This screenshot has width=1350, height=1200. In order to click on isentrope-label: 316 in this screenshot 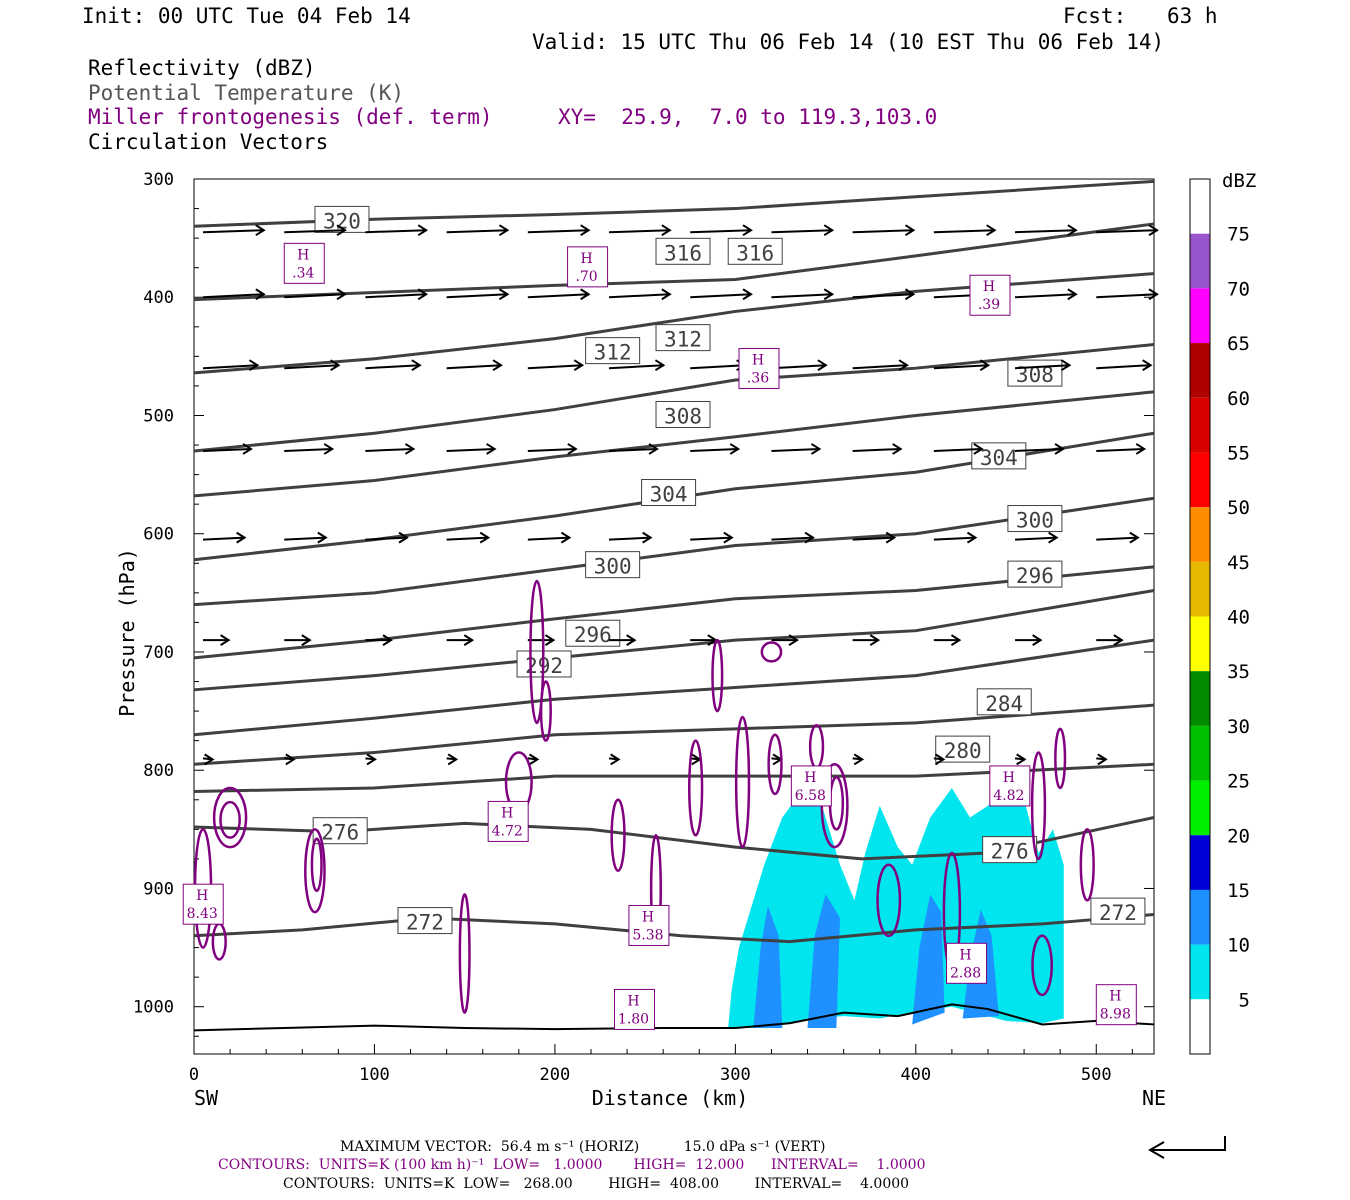, I will do `click(755, 253)`.